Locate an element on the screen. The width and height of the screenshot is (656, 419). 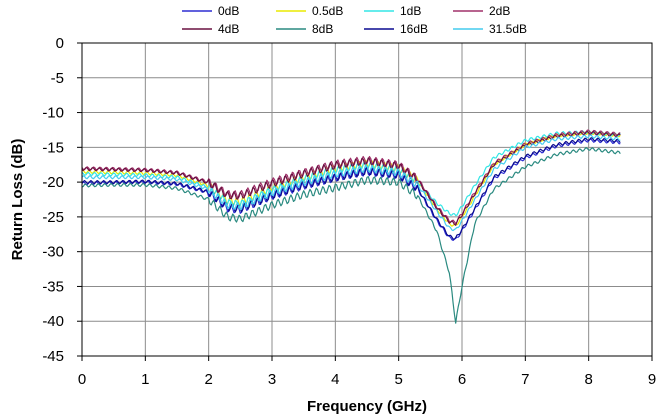
legend: 0dB 0.5dB 1dB 2dB 4dB 8dB 16dB 31.5dB is located at coordinates (354, 20).